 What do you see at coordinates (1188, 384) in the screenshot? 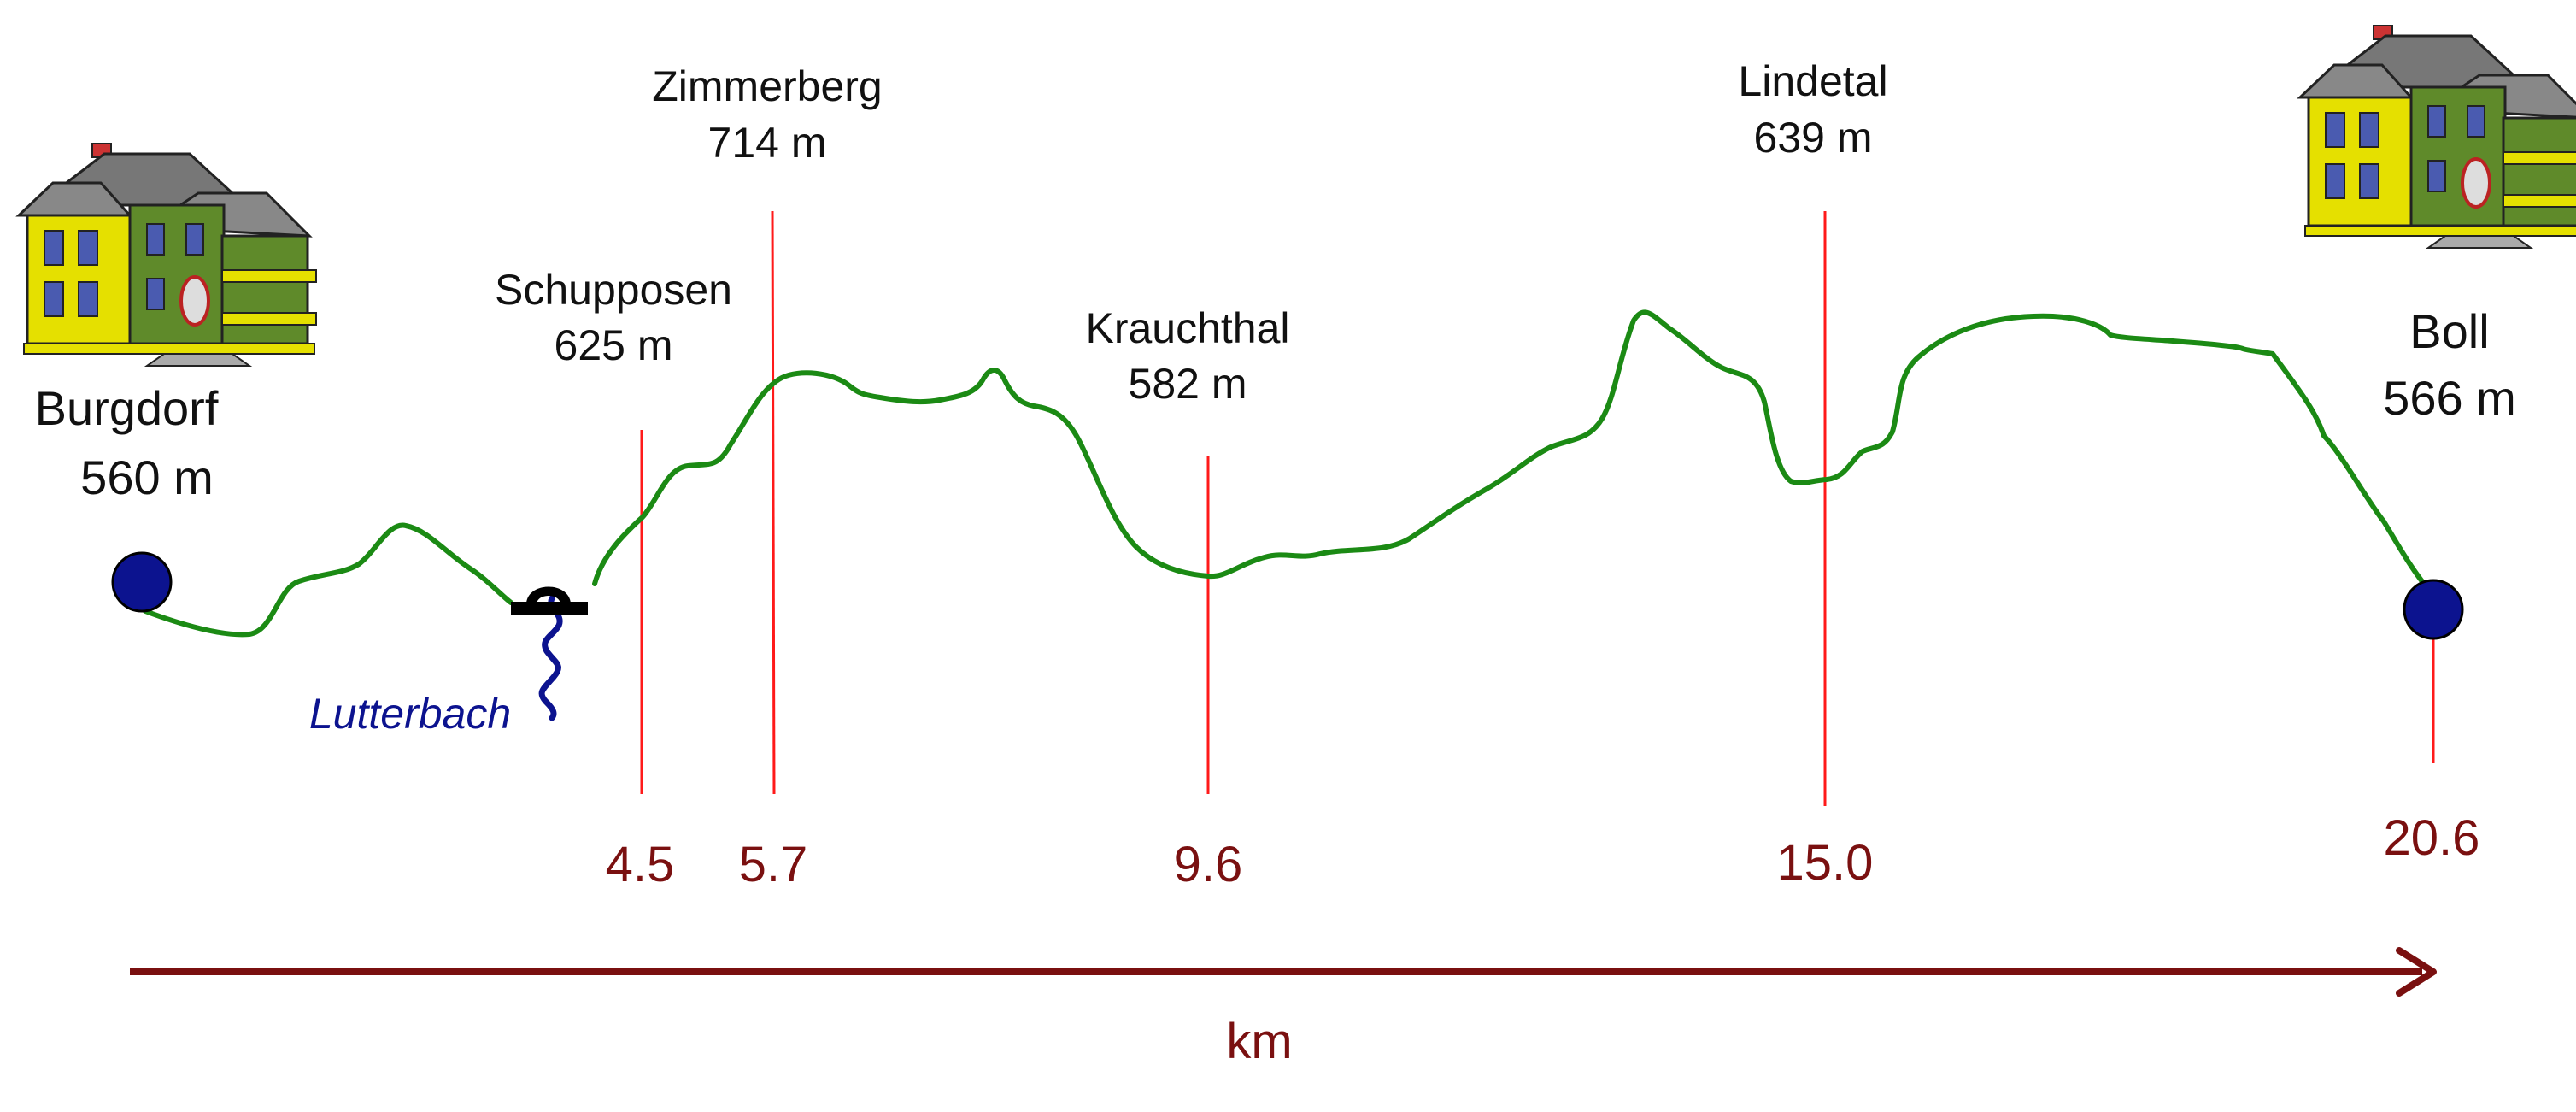
I see `waypoint-elevation-krauchthal: 582 m` at bounding box center [1188, 384].